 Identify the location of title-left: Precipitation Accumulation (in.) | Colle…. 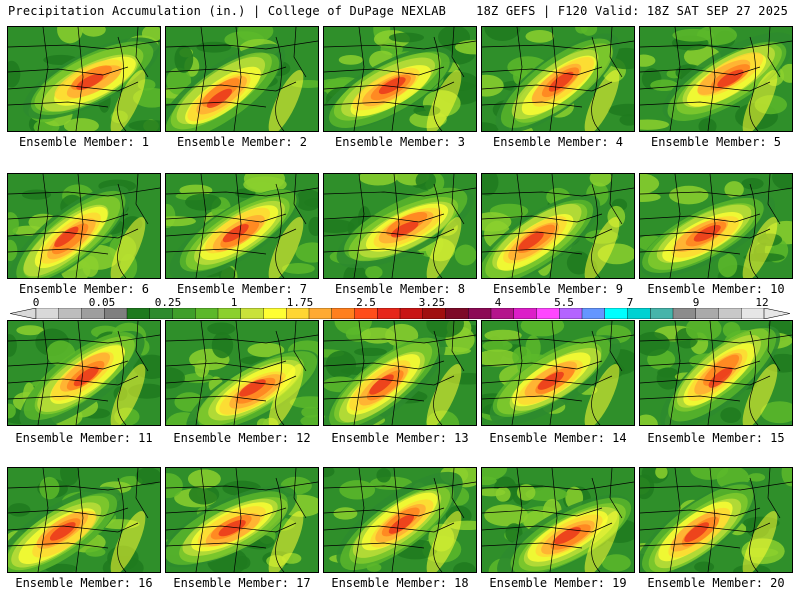
(227, 11).